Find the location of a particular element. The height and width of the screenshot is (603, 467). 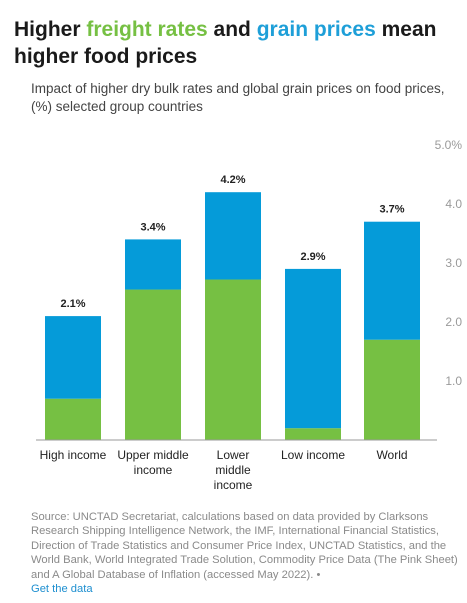

x-category-label: High income is located at coordinates (73, 455).